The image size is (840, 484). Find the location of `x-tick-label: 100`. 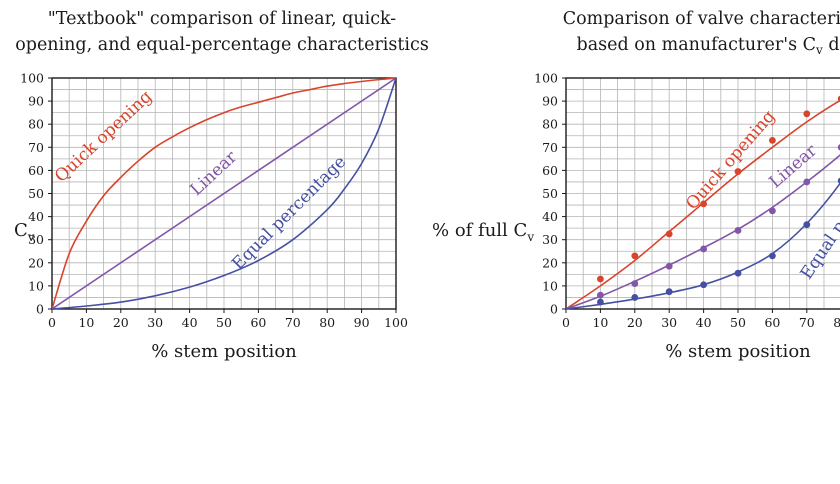

x-tick-label: 100 is located at coordinates (396, 322).